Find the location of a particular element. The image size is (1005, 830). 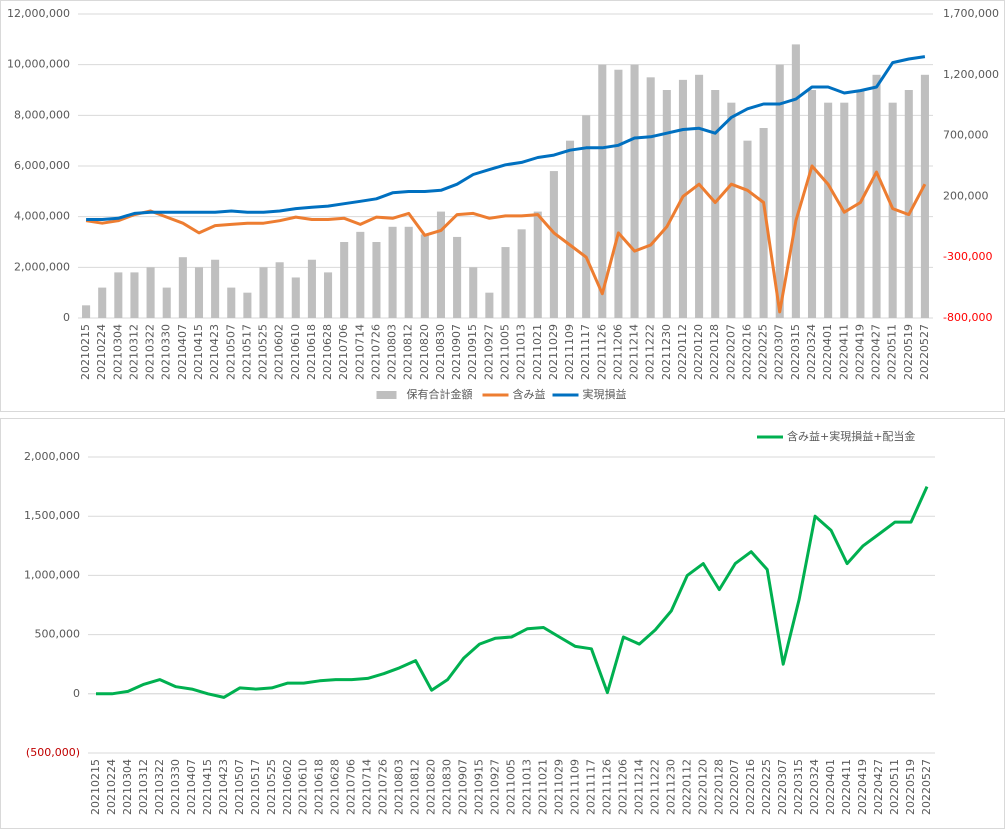

y2-tick-label: -800,000 is located at coordinates (967, 317).